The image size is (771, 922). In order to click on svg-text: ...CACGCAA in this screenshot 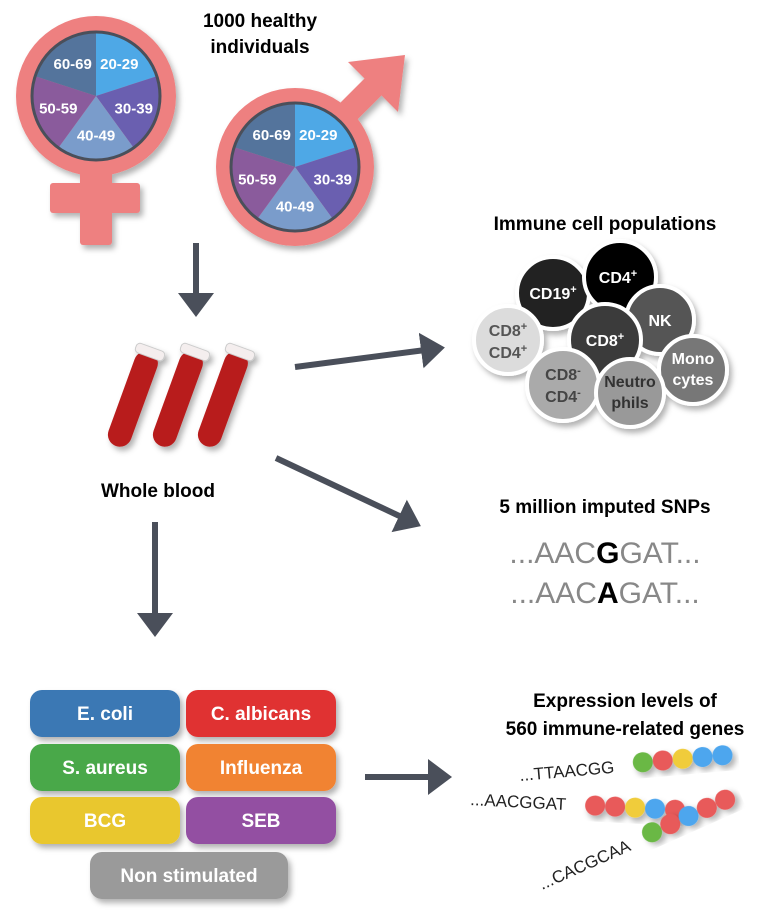, I will do `click(585, 865)`.